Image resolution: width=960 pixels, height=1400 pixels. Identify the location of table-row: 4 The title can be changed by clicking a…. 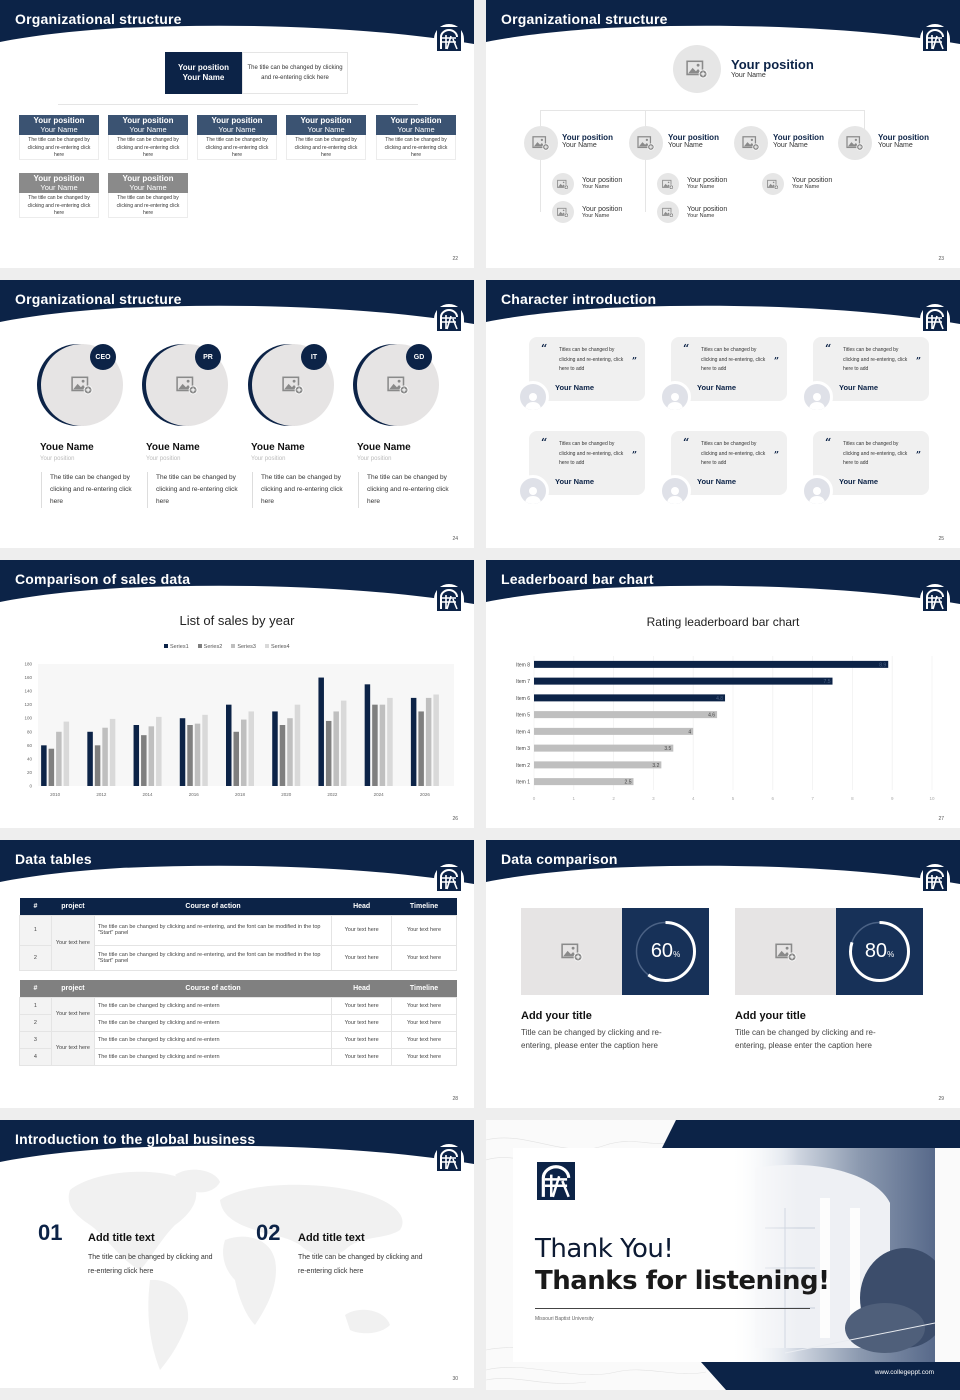
(238, 1056).